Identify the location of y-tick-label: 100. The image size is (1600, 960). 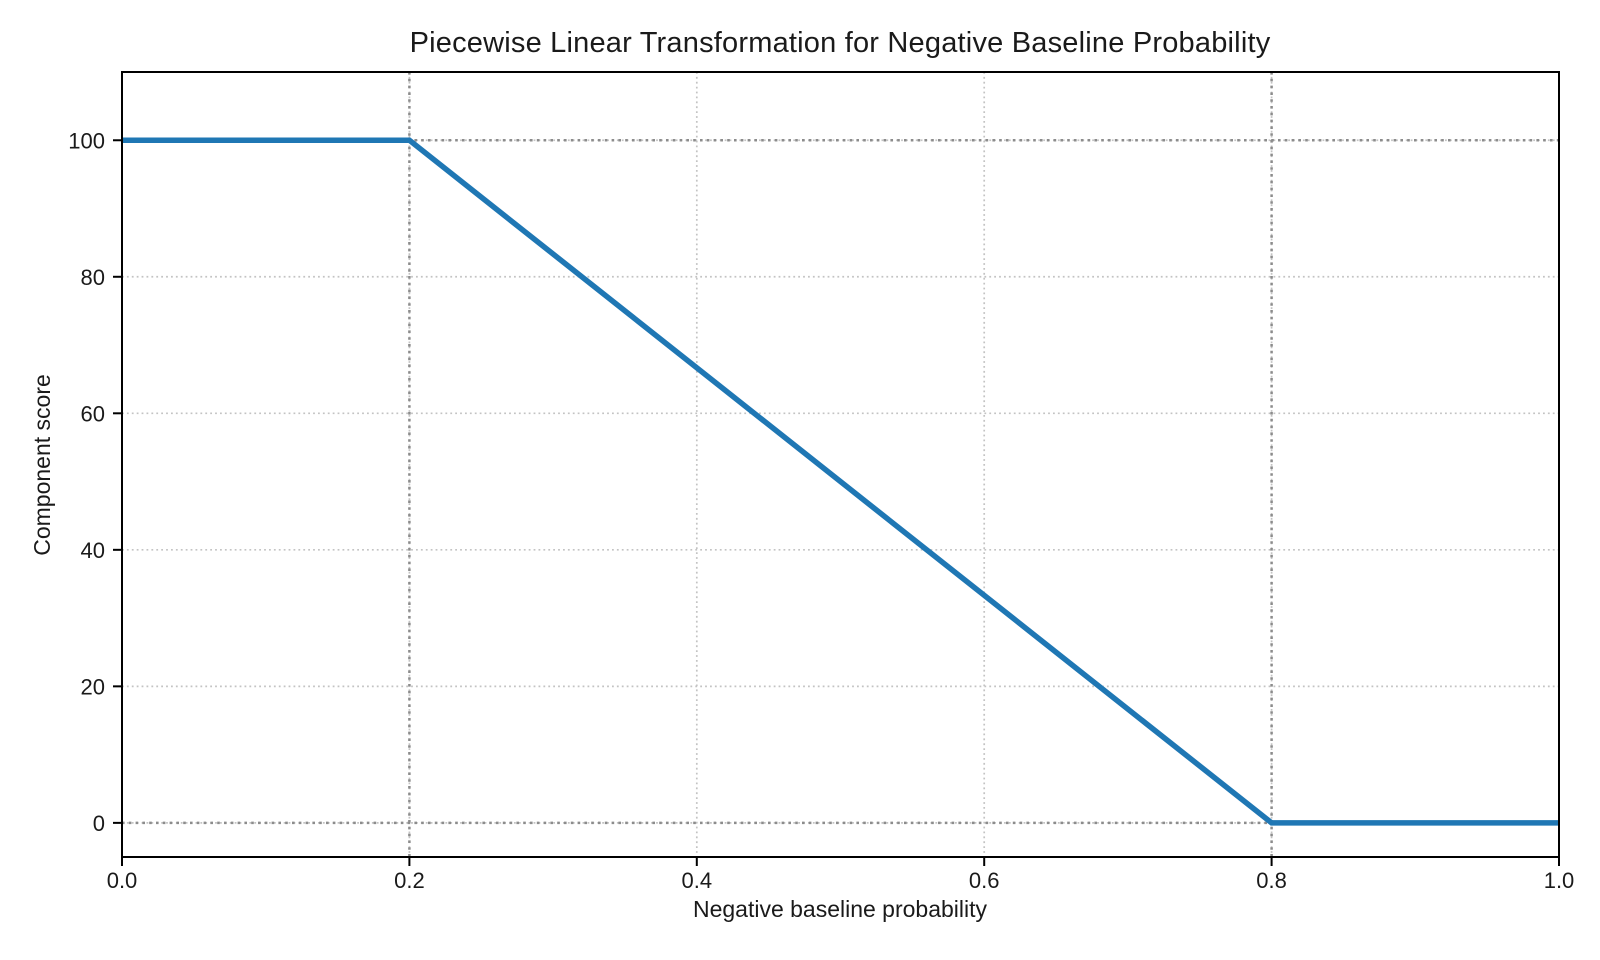
(86, 140).